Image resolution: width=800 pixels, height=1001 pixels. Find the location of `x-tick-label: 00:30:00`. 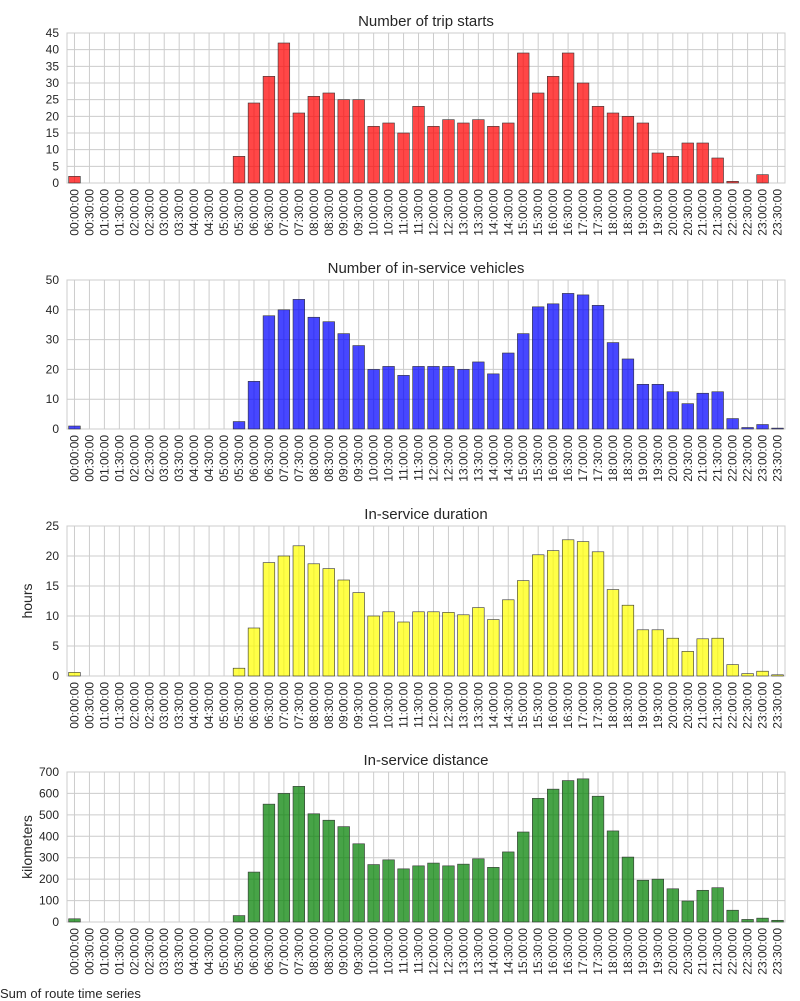

x-tick-label: 00:30:00 is located at coordinates (89, 212).